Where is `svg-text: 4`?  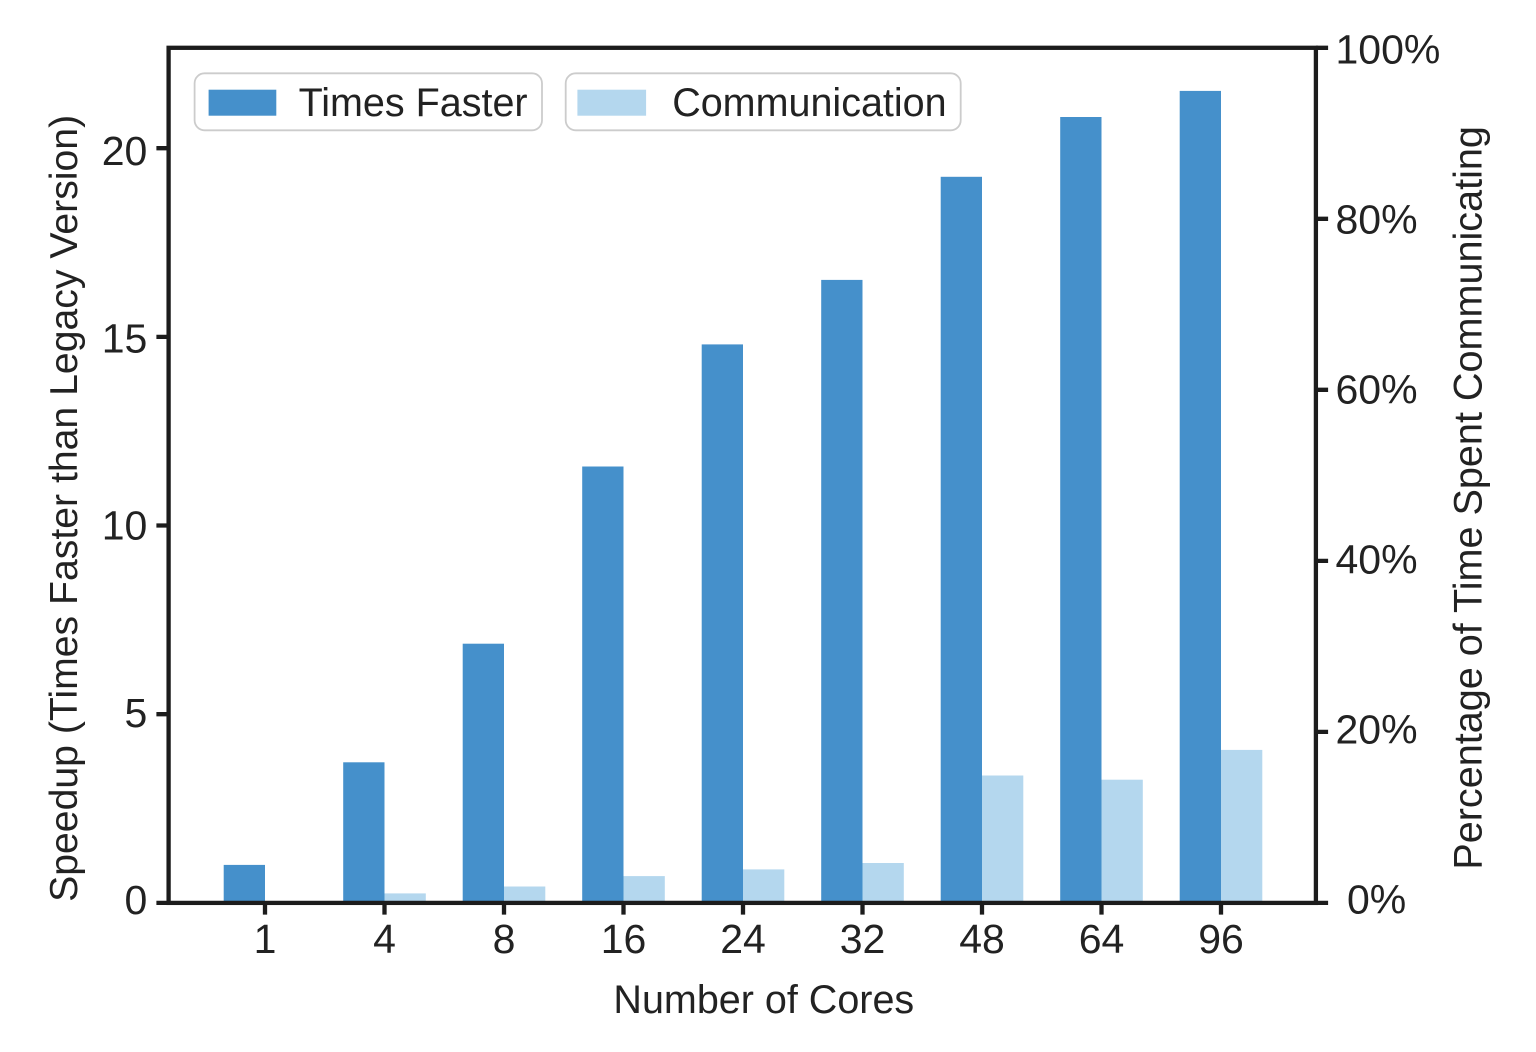 svg-text: 4 is located at coordinates (384, 939).